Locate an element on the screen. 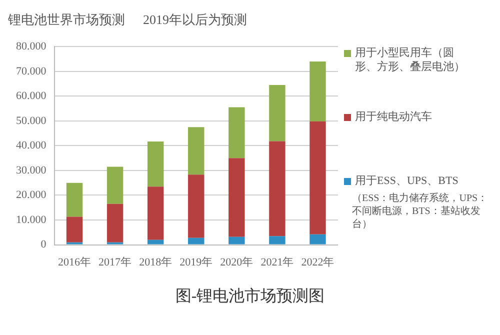  y-tick-label: 80.000 is located at coordinates (31, 46).